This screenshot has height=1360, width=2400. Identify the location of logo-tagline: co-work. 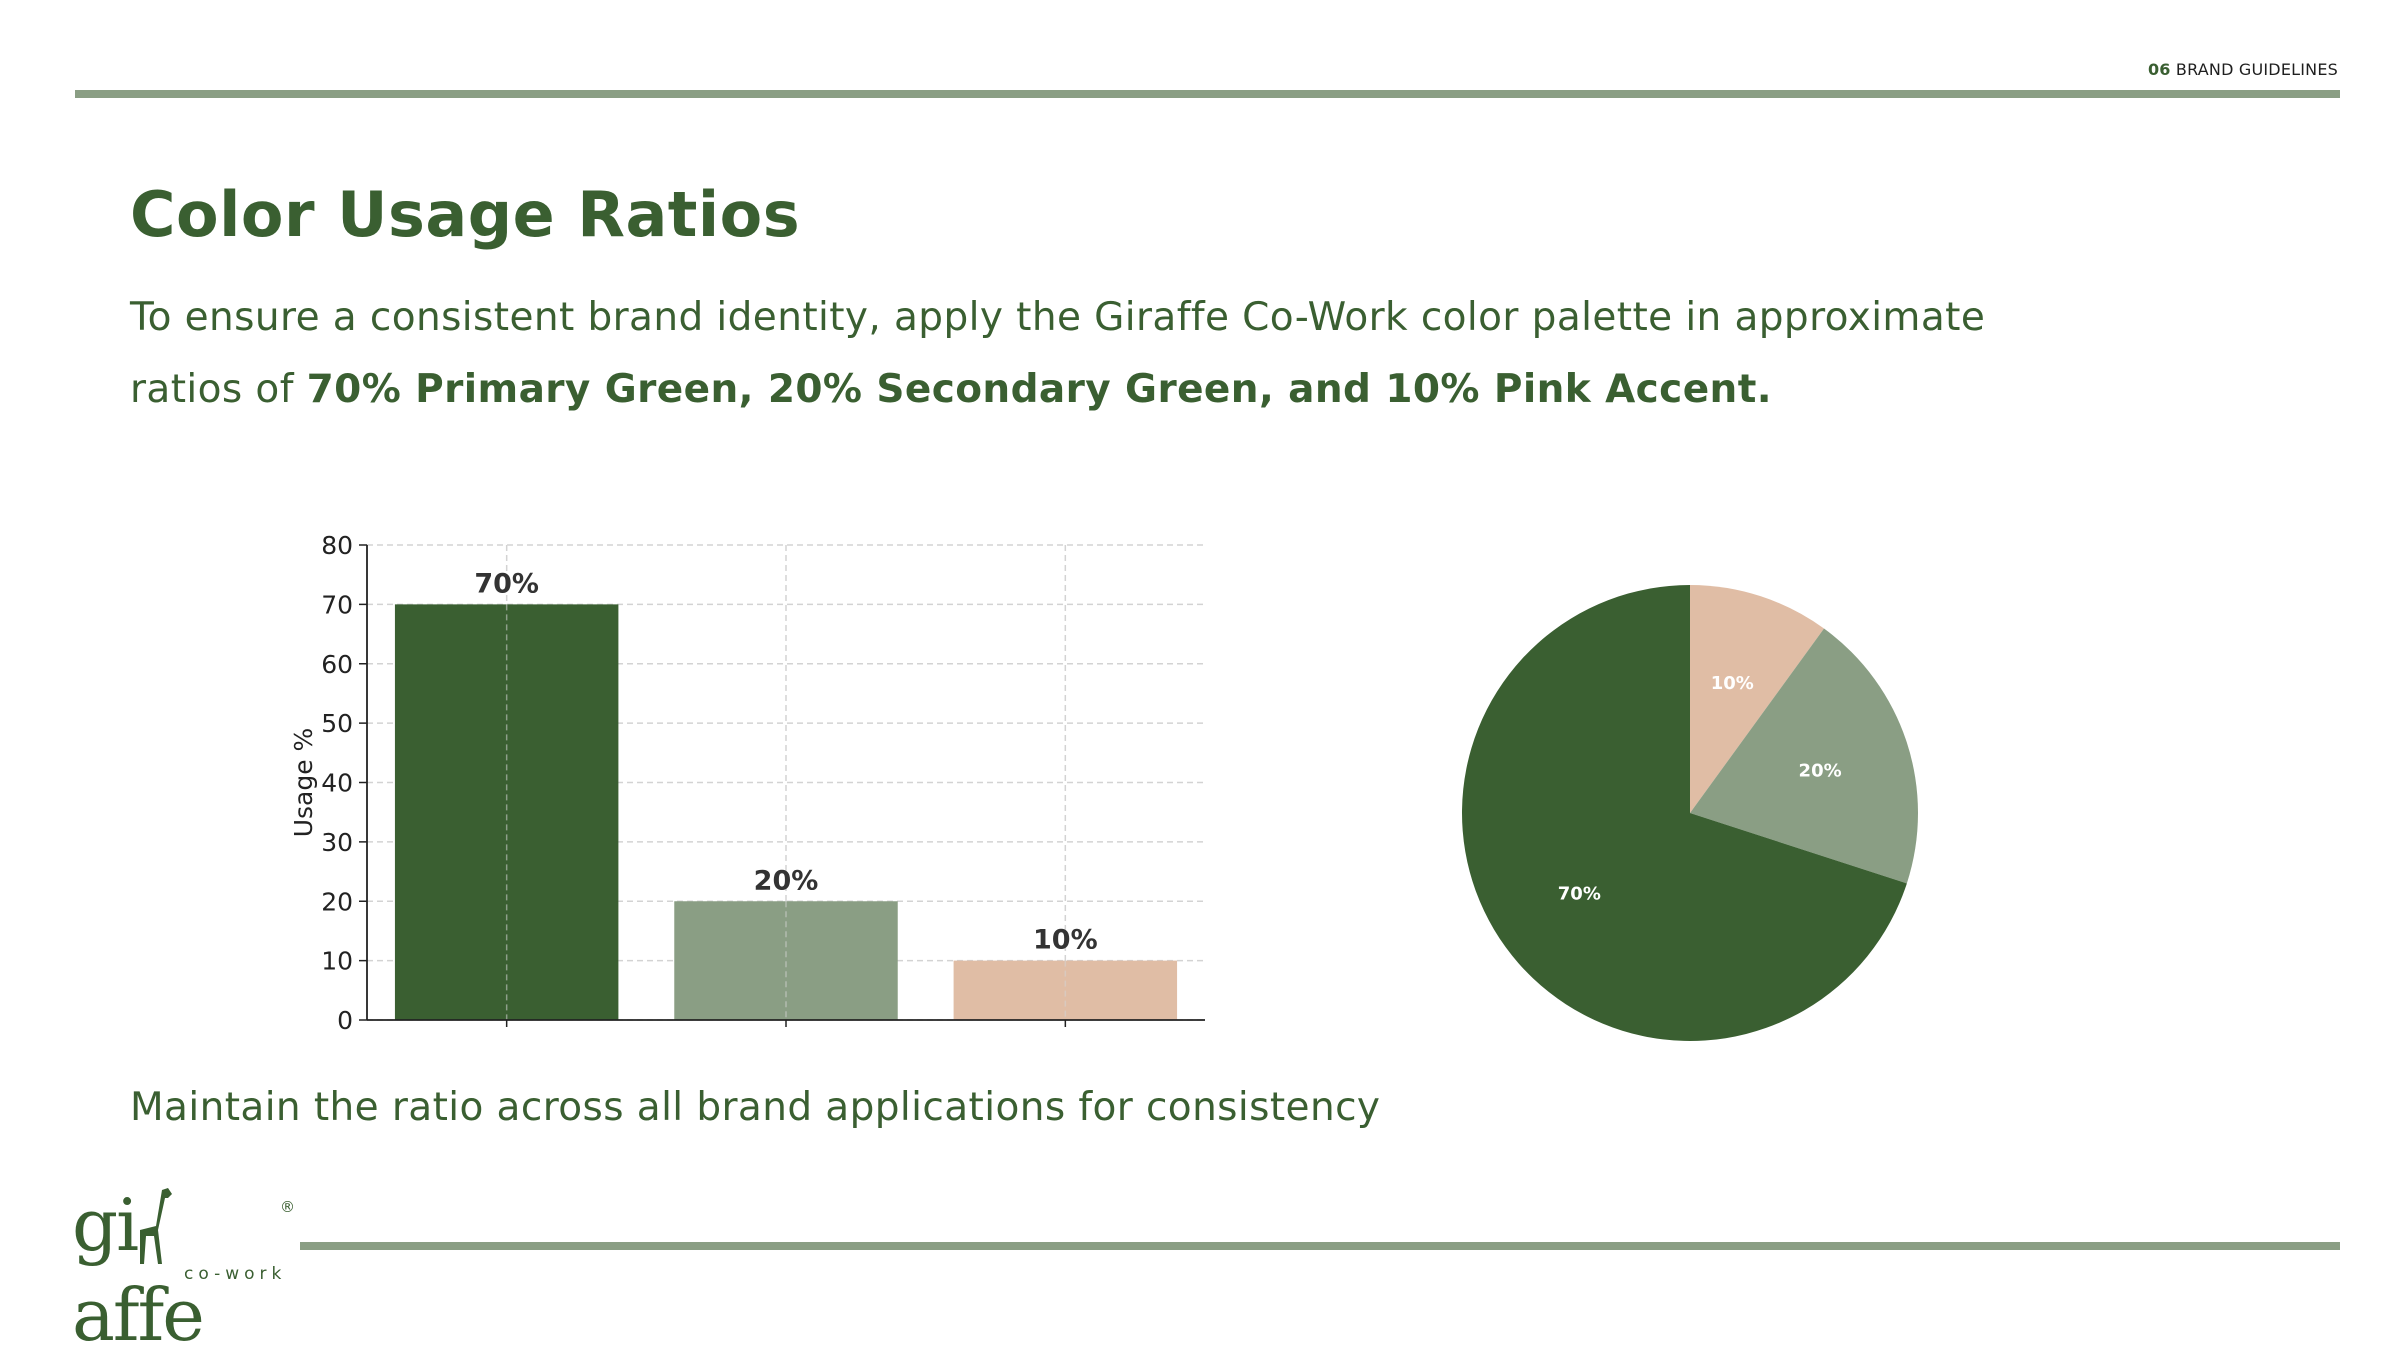
(235, 1274).